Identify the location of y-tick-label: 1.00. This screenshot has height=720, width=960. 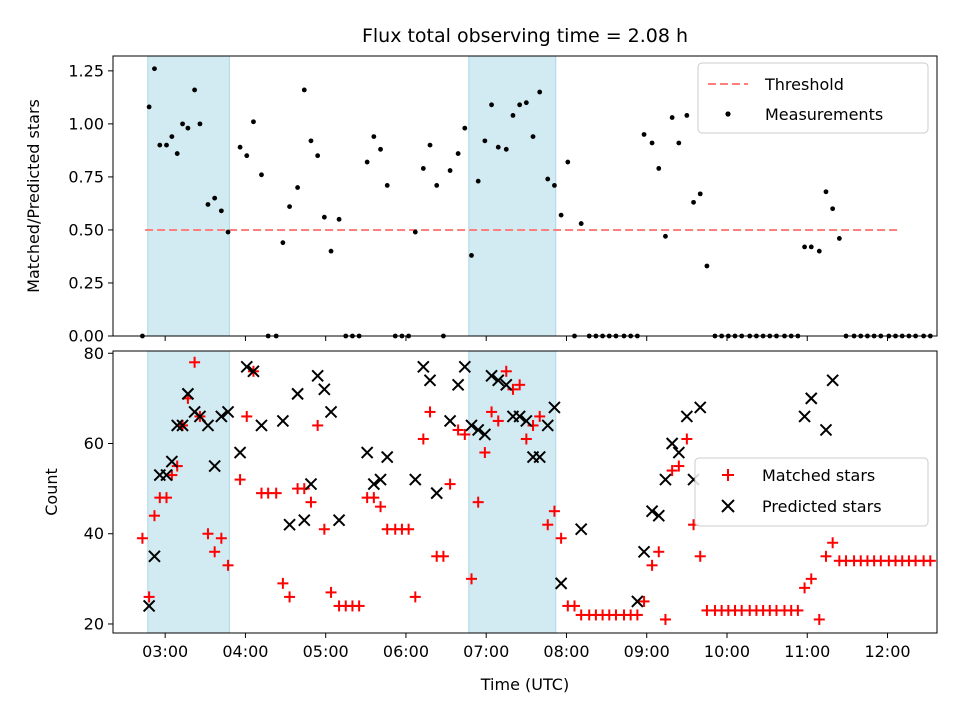
(86, 123).